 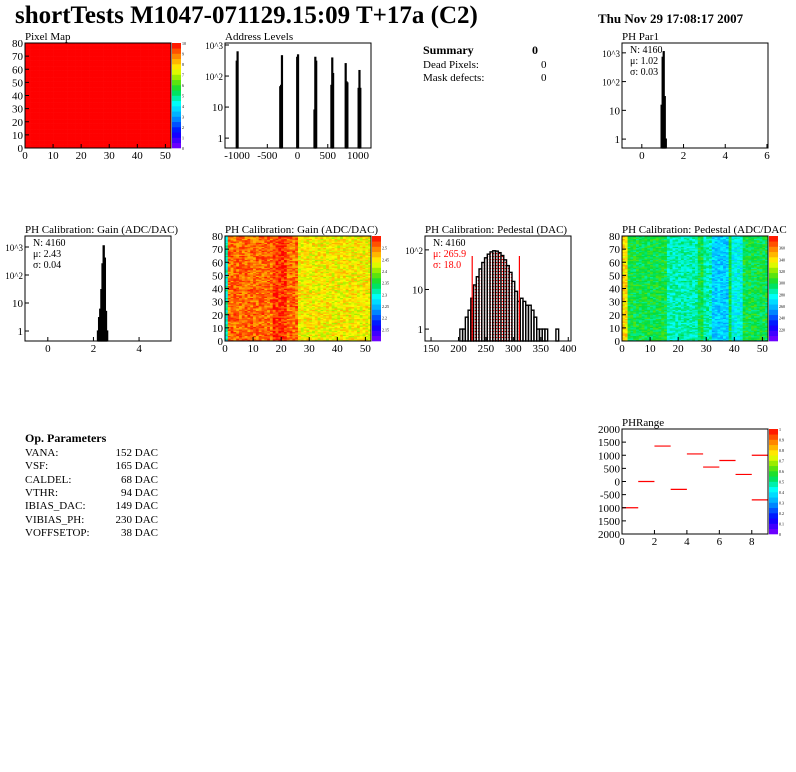 What do you see at coordinates (18, 70) in the screenshot?
I see `y-tick-label: 60` at bounding box center [18, 70].